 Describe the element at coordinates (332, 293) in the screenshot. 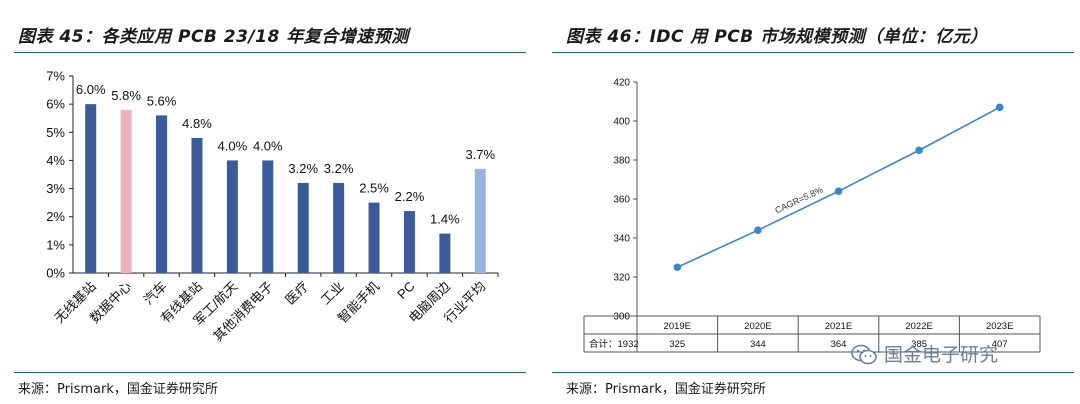

I see `x-category-label: 工业` at that location.